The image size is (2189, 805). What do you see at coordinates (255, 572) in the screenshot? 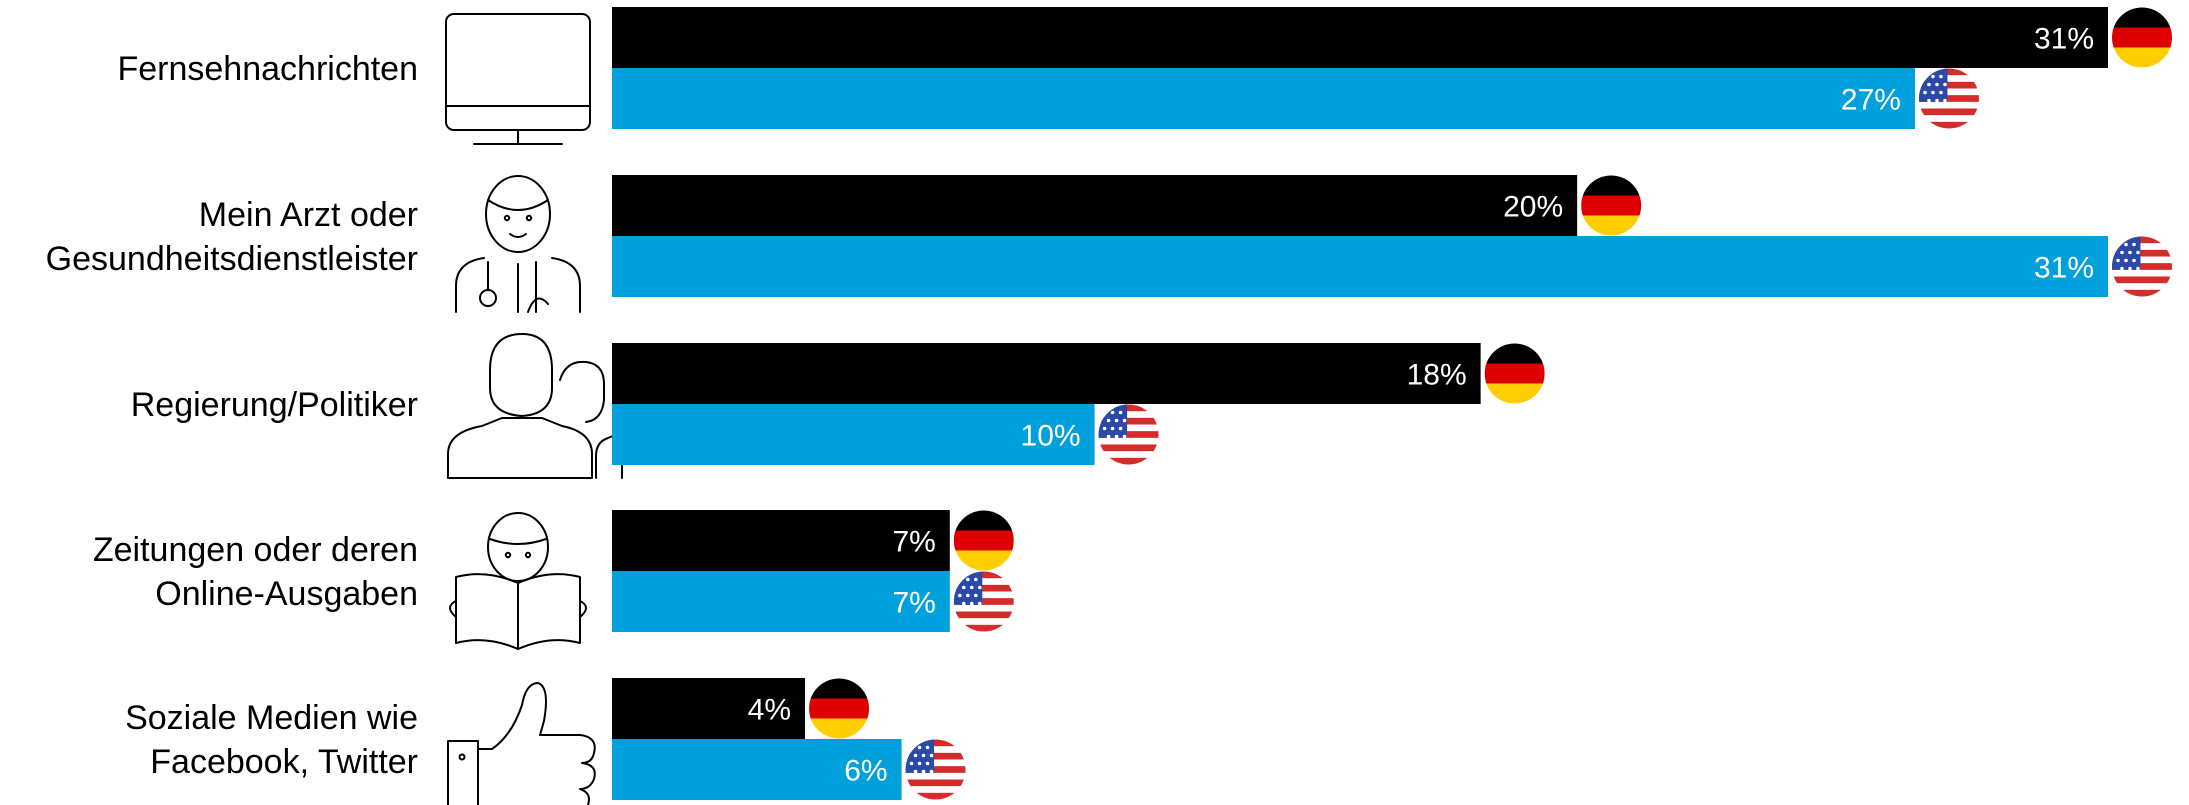
I see `category-label: Zeitungen oder deren Online-Ausgaben` at bounding box center [255, 572].